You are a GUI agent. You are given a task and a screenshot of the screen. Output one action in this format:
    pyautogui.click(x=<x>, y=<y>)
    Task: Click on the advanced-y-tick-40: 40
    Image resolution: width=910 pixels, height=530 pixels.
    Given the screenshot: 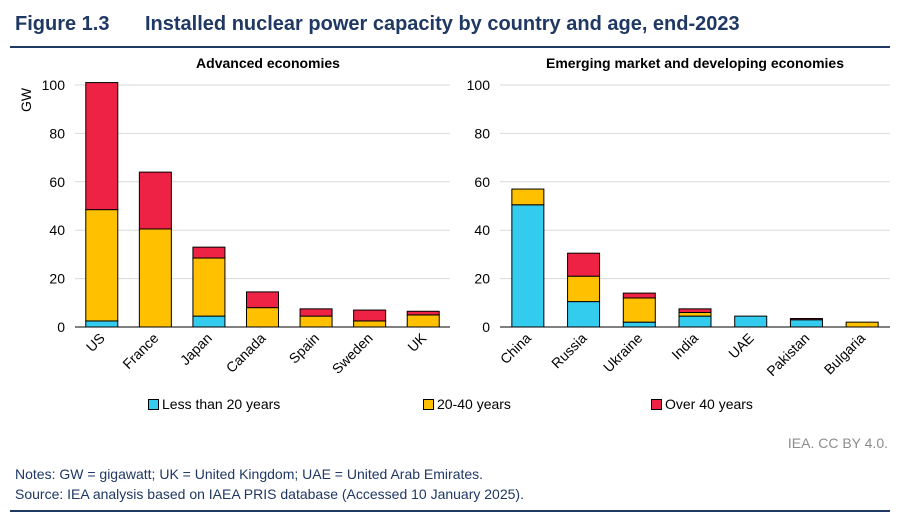 What is the action you would take?
    pyautogui.click(x=57, y=230)
    